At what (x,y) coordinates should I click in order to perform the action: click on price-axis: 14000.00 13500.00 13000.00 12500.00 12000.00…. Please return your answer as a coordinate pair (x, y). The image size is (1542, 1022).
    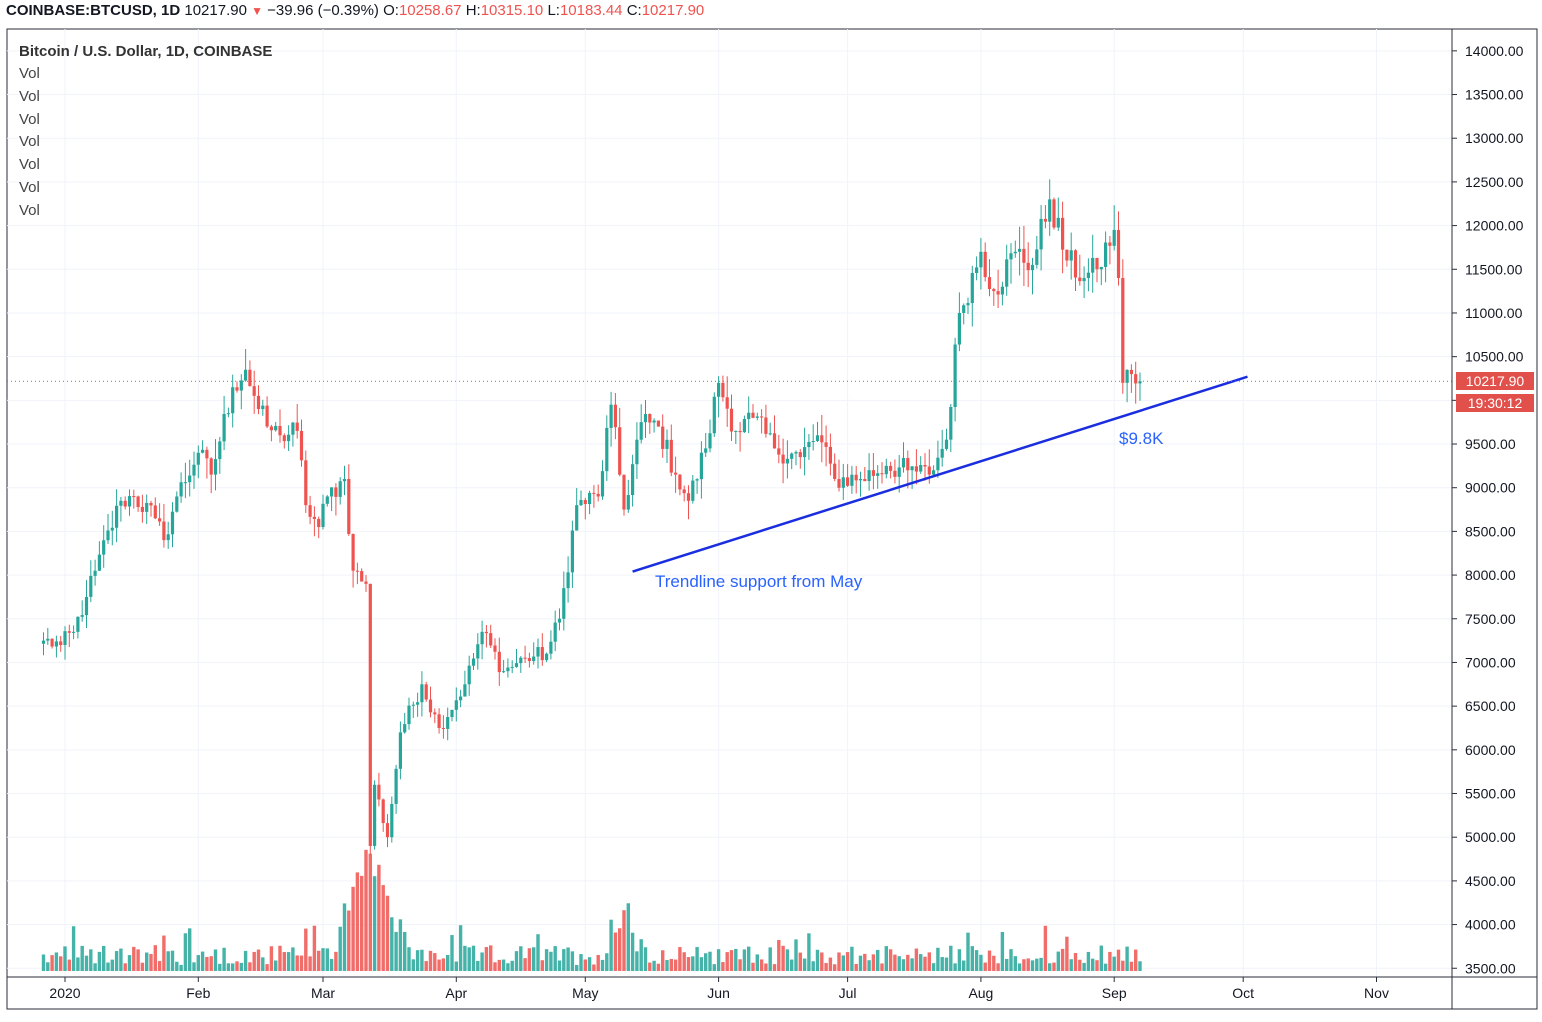
    Looking at the image, I should click on (1488, 509).